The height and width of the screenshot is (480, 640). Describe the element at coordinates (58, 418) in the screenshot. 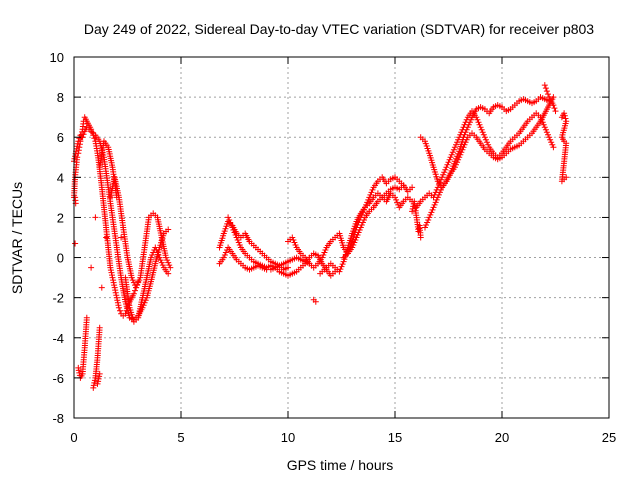

I see `y-tick-label: -8` at that location.